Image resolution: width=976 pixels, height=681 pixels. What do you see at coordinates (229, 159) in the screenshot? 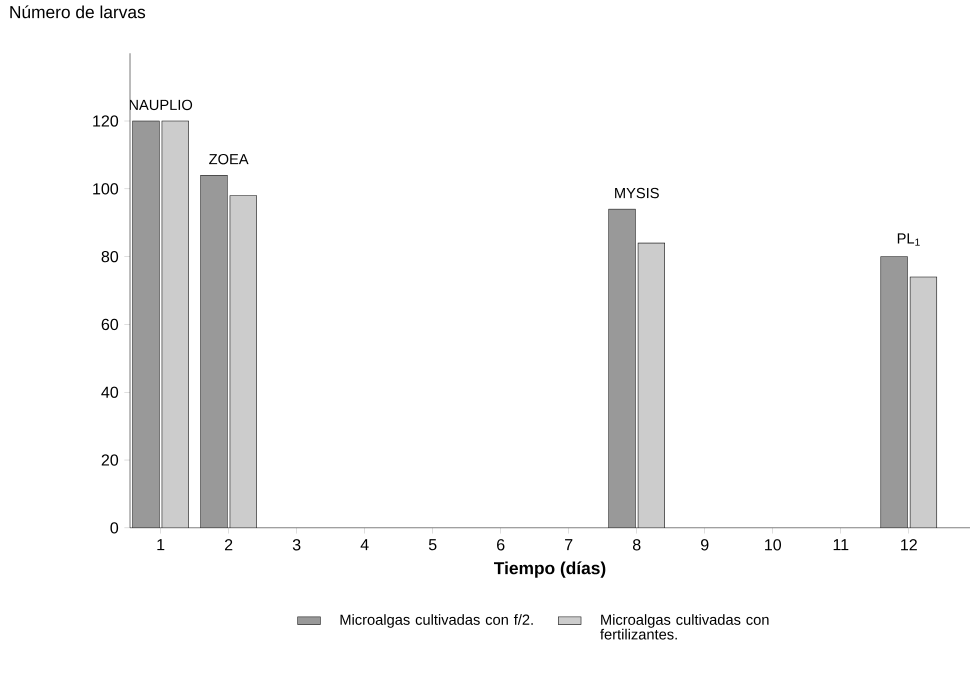
I see `annotation: ZOEA` at bounding box center [229, 159].